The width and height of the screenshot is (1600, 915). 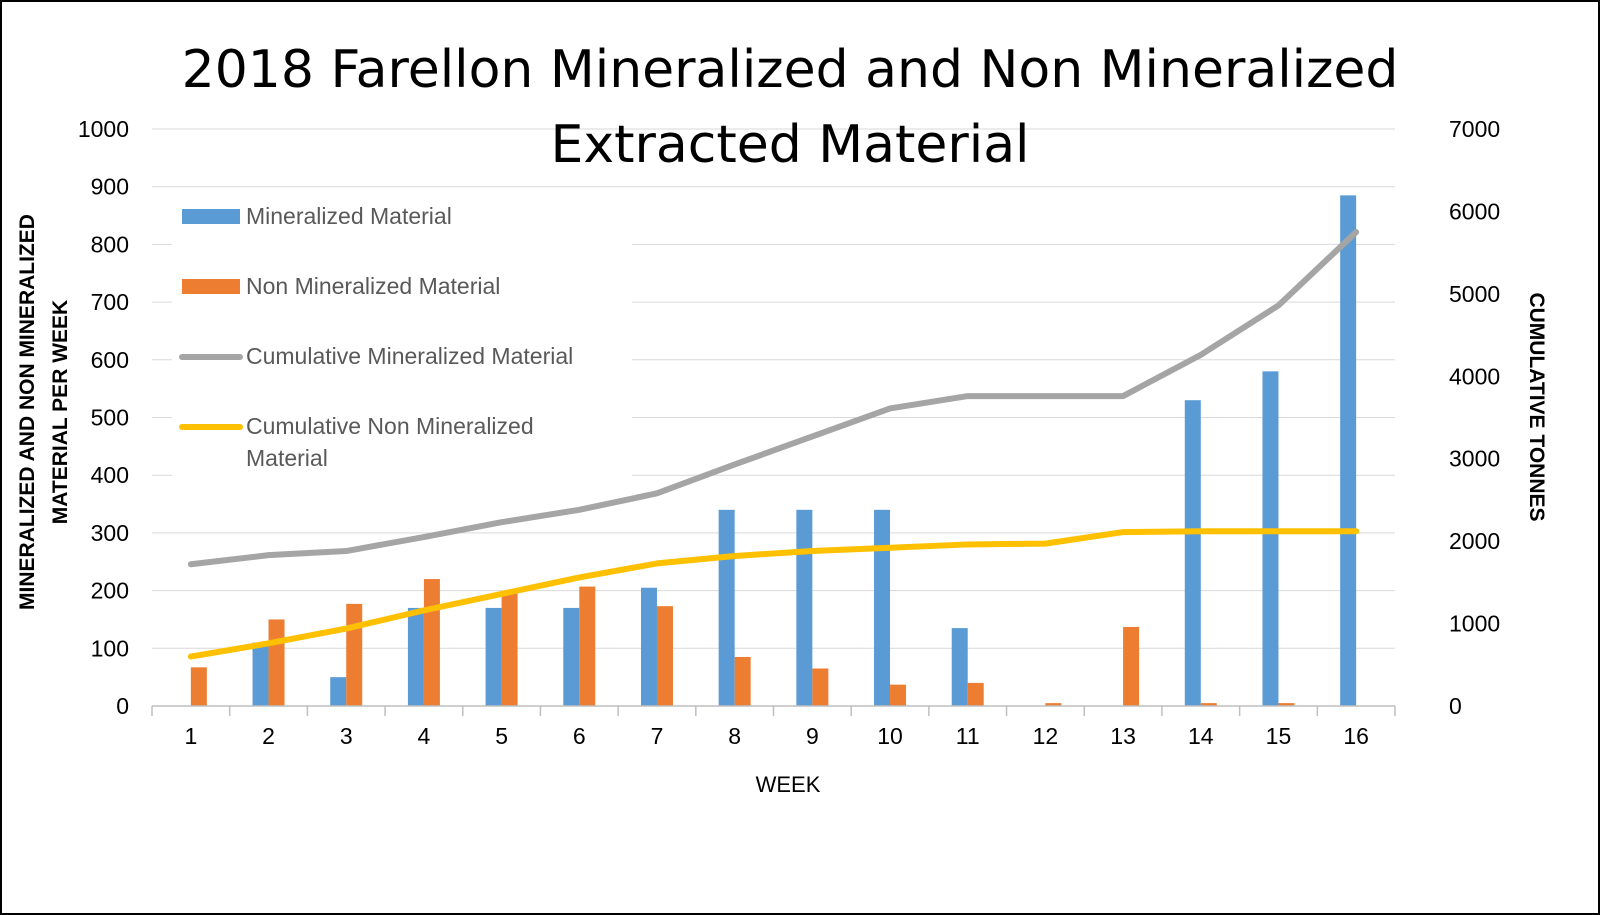 I want to click on x-tick-label-6: 6, so click(x=579, y=736).